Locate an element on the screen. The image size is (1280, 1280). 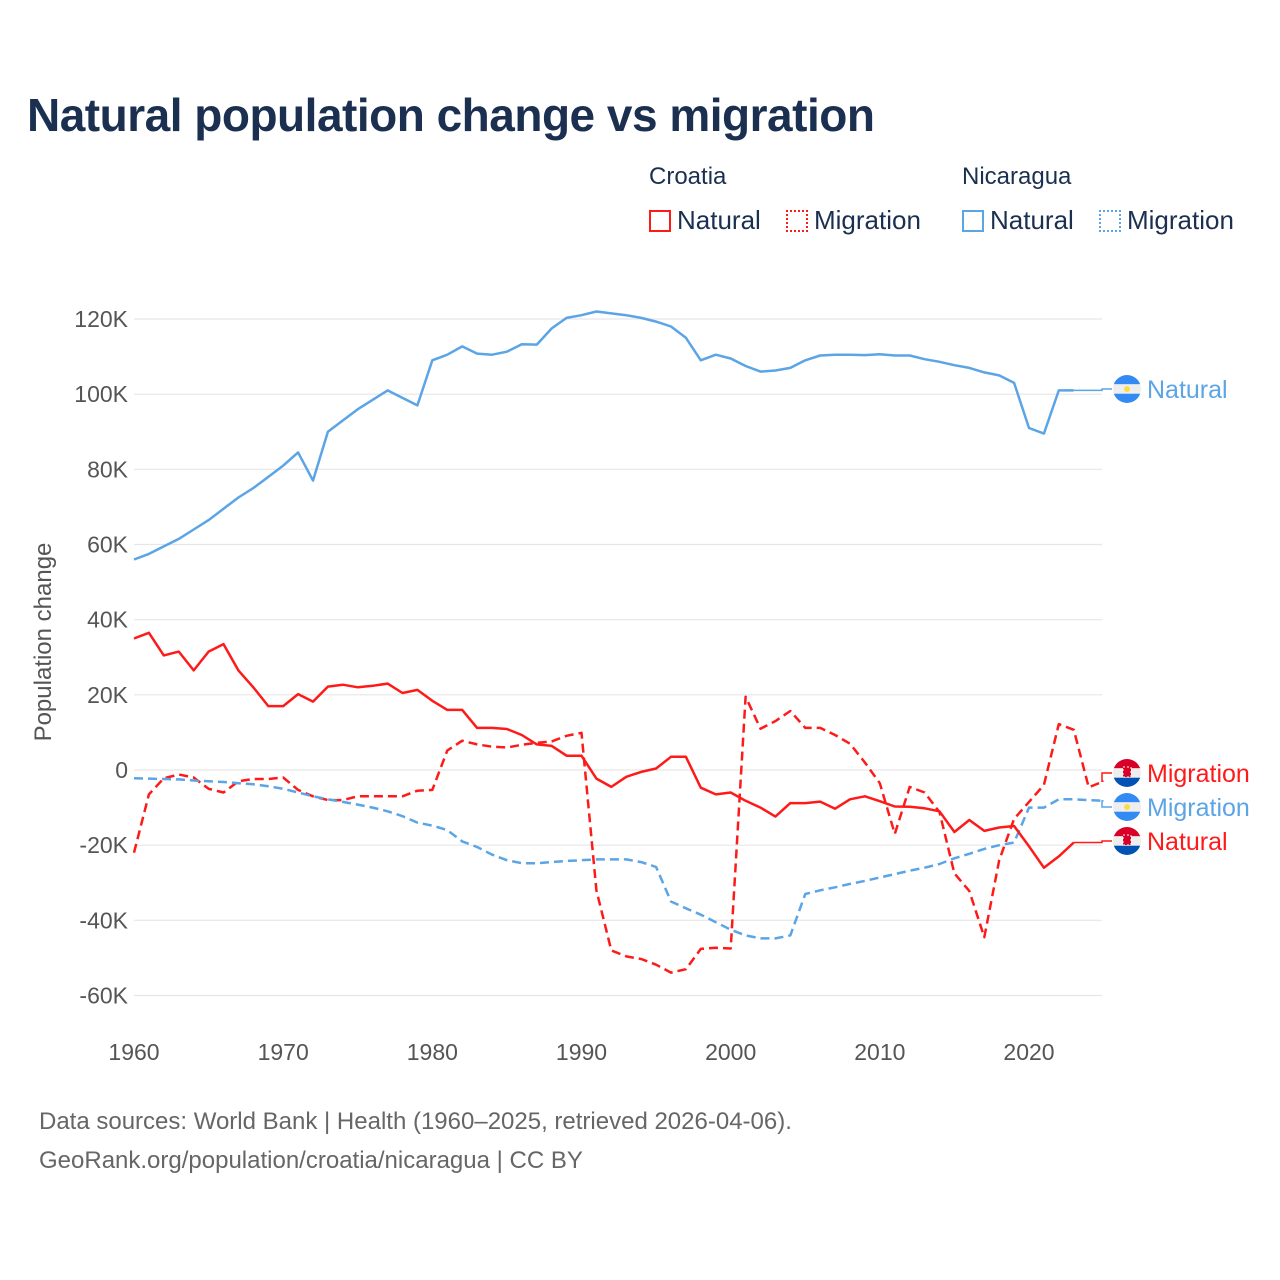
y-tick-label: -20K is located at coordinates (103, 845).